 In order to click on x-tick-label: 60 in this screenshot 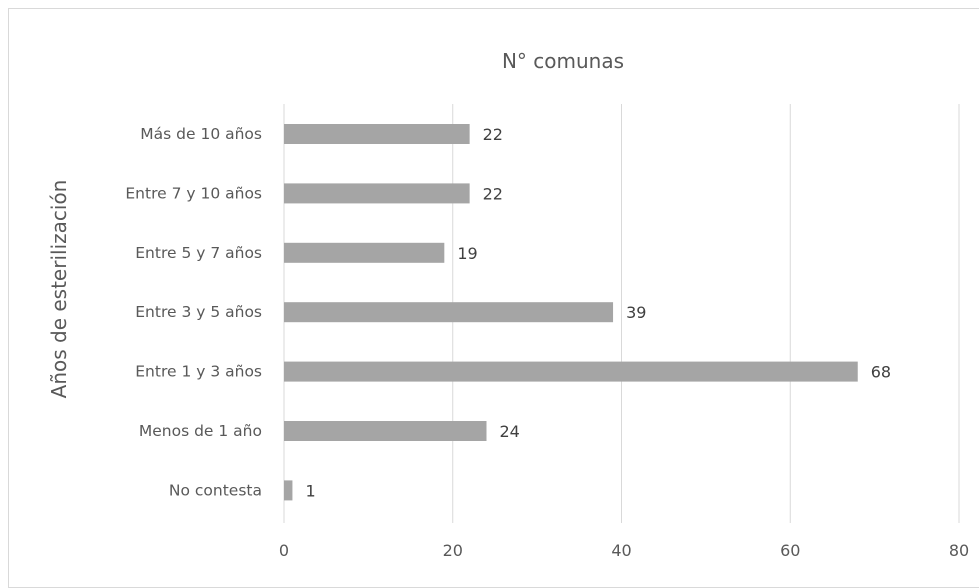, I will do `click(790, 550)`.